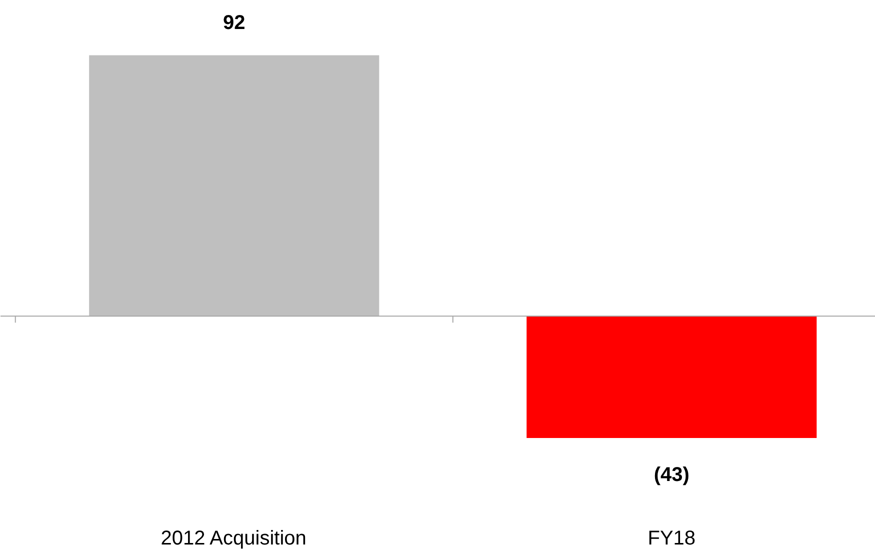 This screenshot has width=875, height=553. Describe the element at coordinates (234, 23) in the screenshot. I see `data-label: 92` at that location.